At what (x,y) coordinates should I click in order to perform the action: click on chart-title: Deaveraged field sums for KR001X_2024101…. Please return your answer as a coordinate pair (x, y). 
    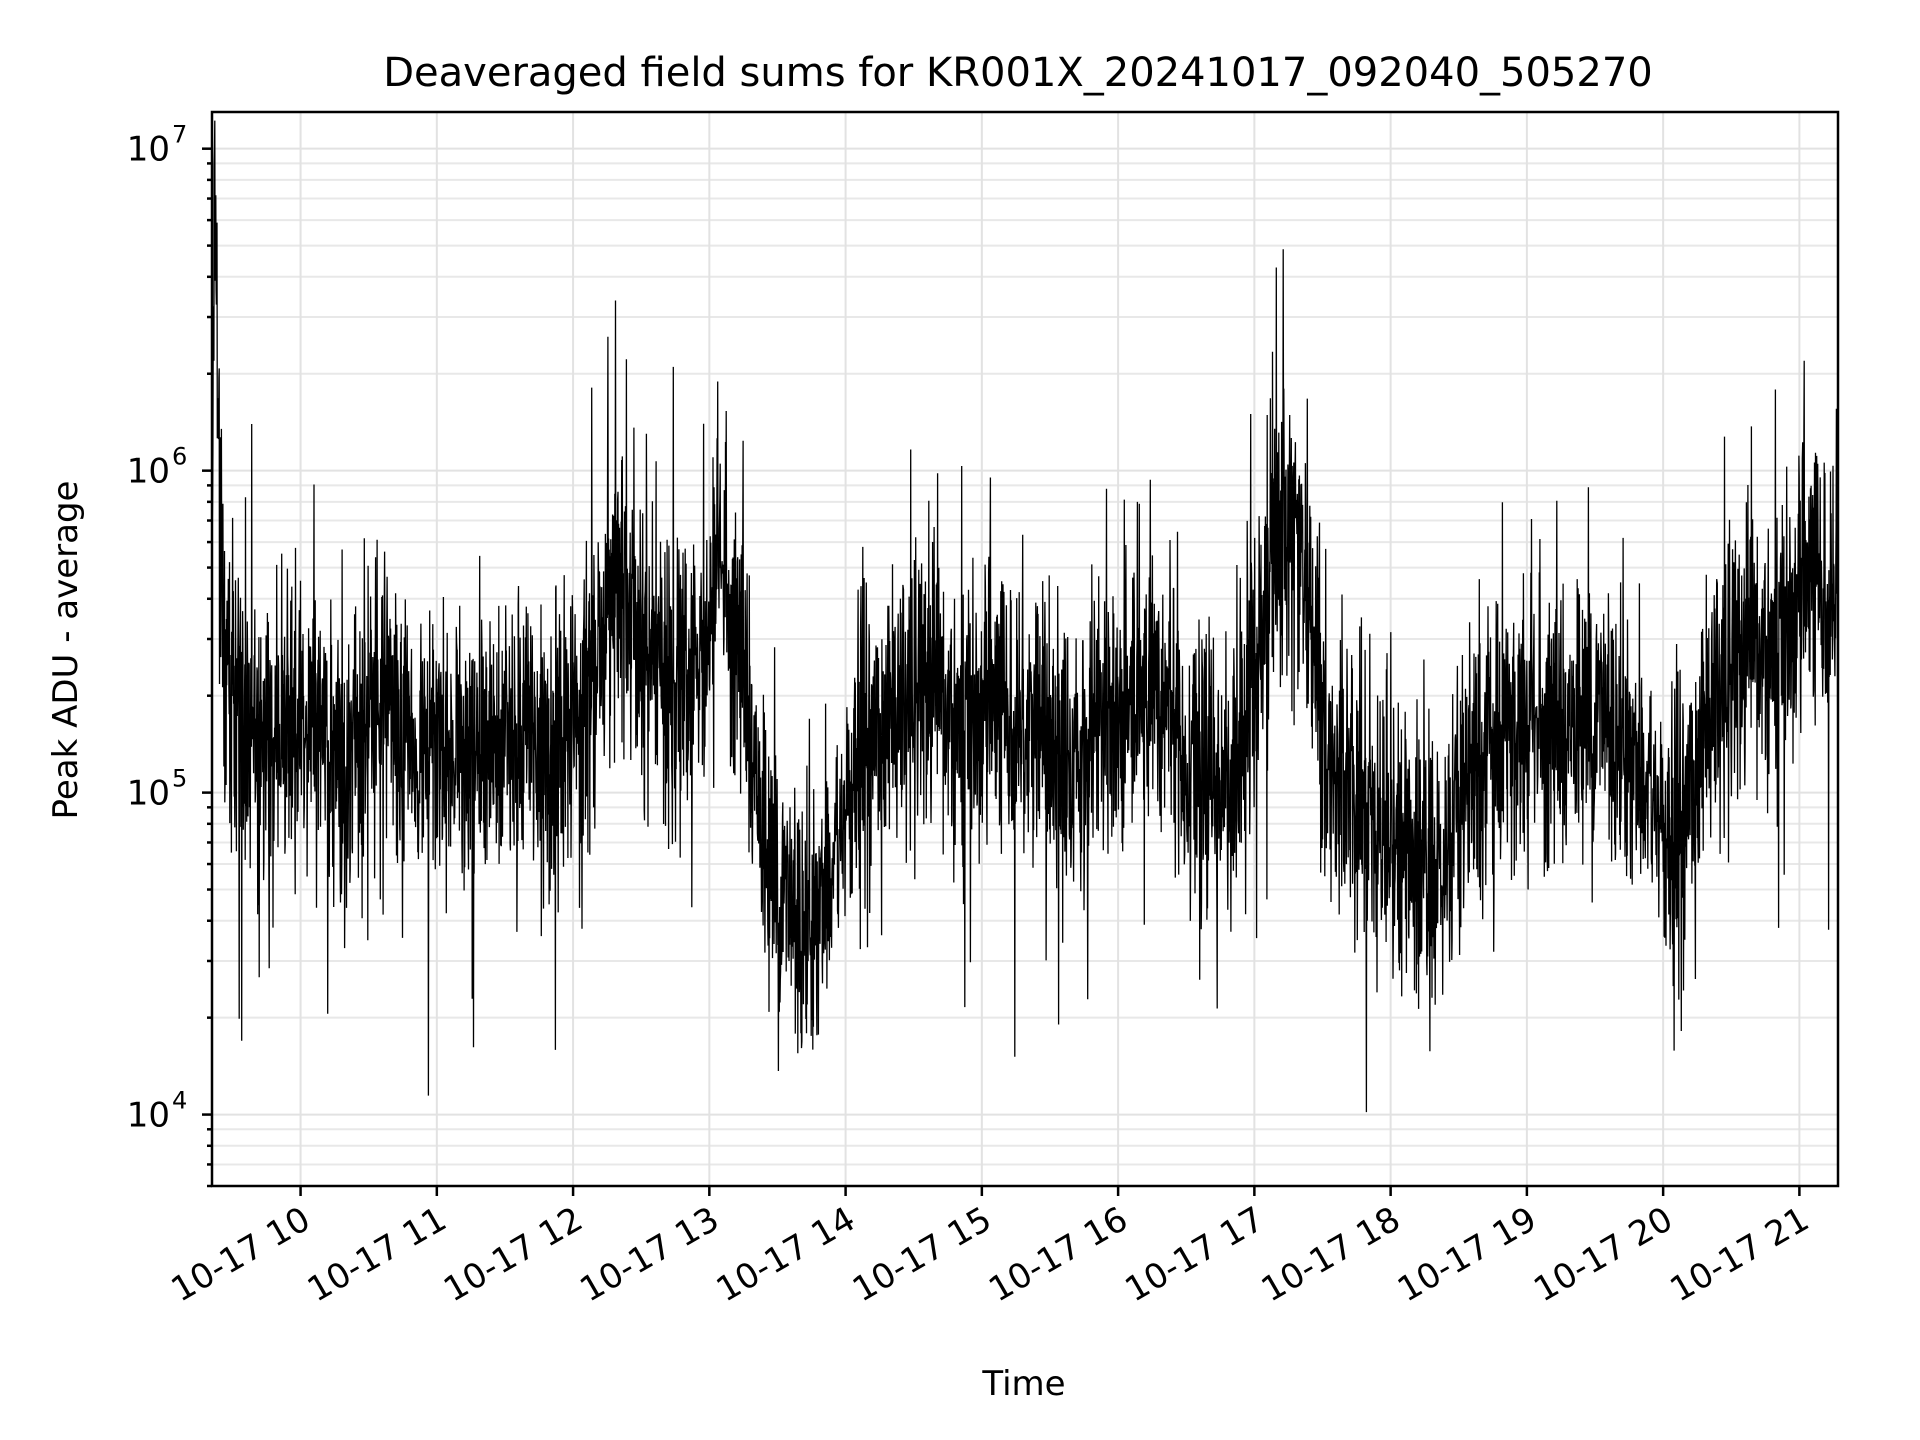
    Looking at the image, I should click on (1017, 73).